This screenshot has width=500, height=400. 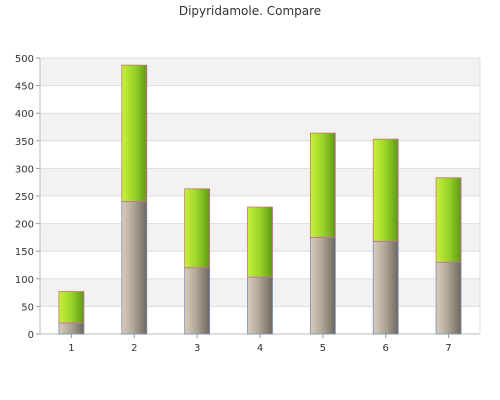 What do you see at coordinates (71, 348) in the screenshot?
I see `x-tick-label: 1` at bounding box center [71, 348].